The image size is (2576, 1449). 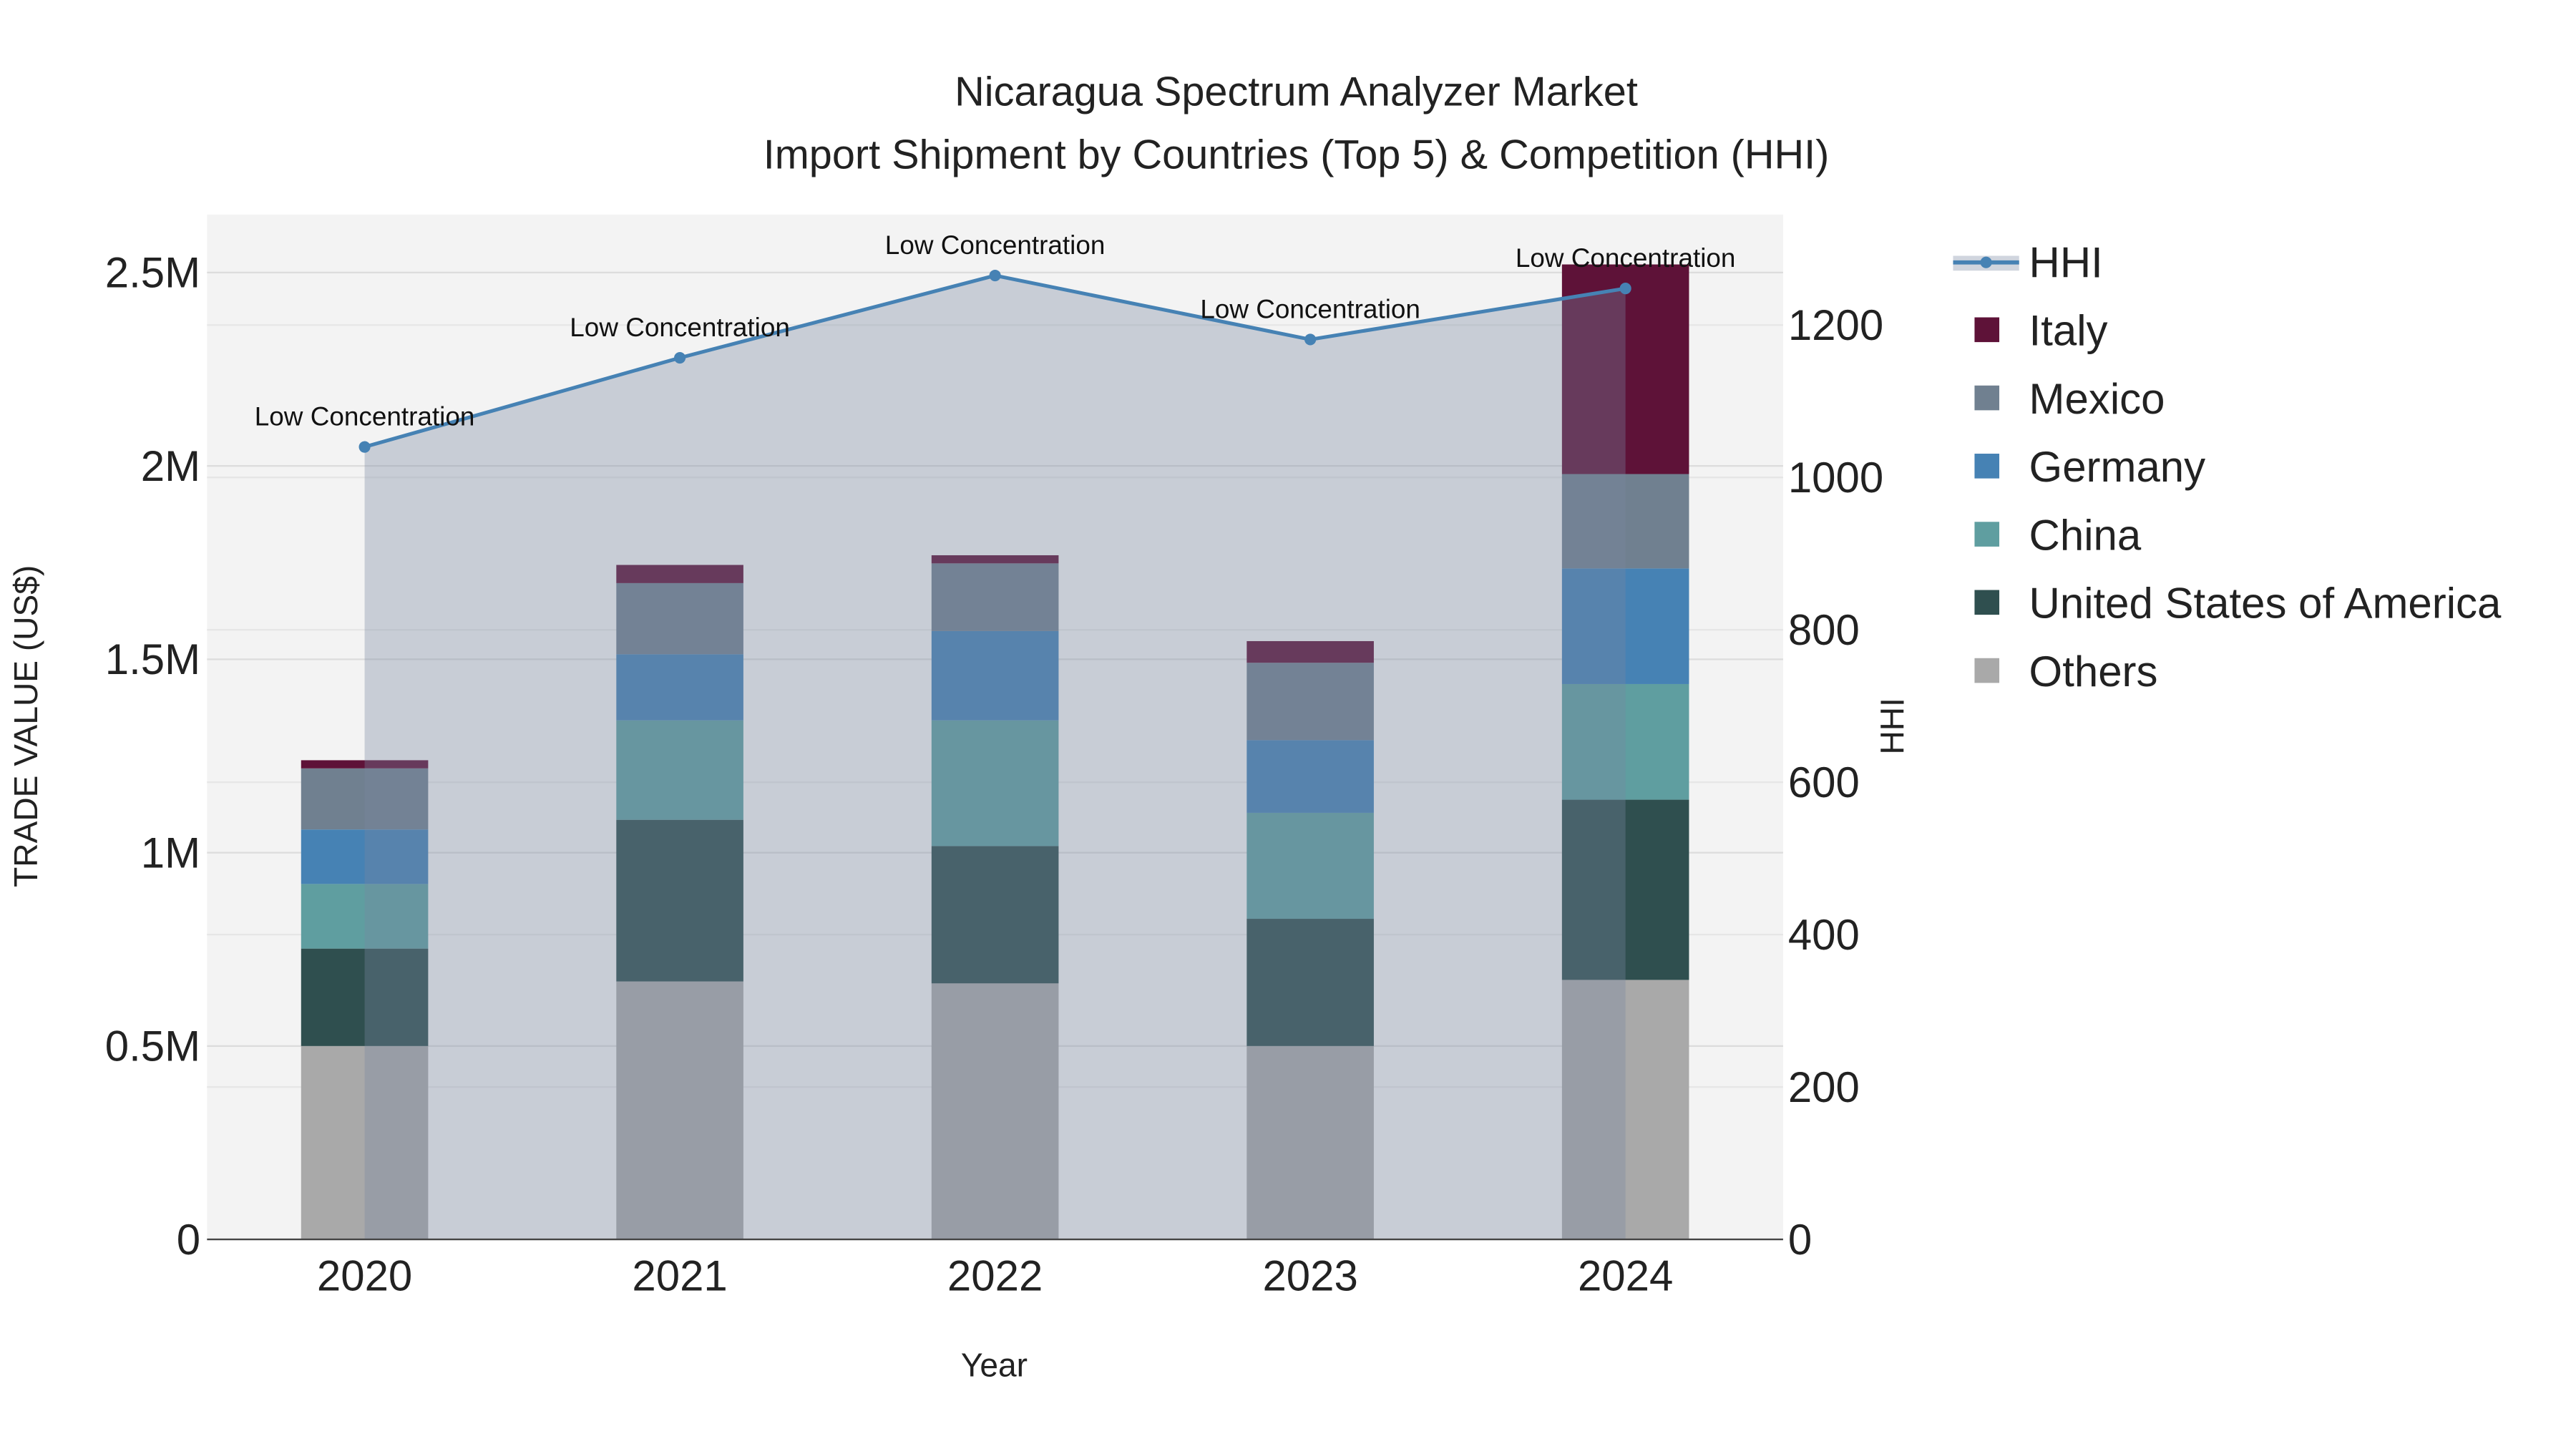 What do you see at coordinates (1310, 776) in the screenshot?
I see `bar-germany-2023` at bounding box center [1310, 776].